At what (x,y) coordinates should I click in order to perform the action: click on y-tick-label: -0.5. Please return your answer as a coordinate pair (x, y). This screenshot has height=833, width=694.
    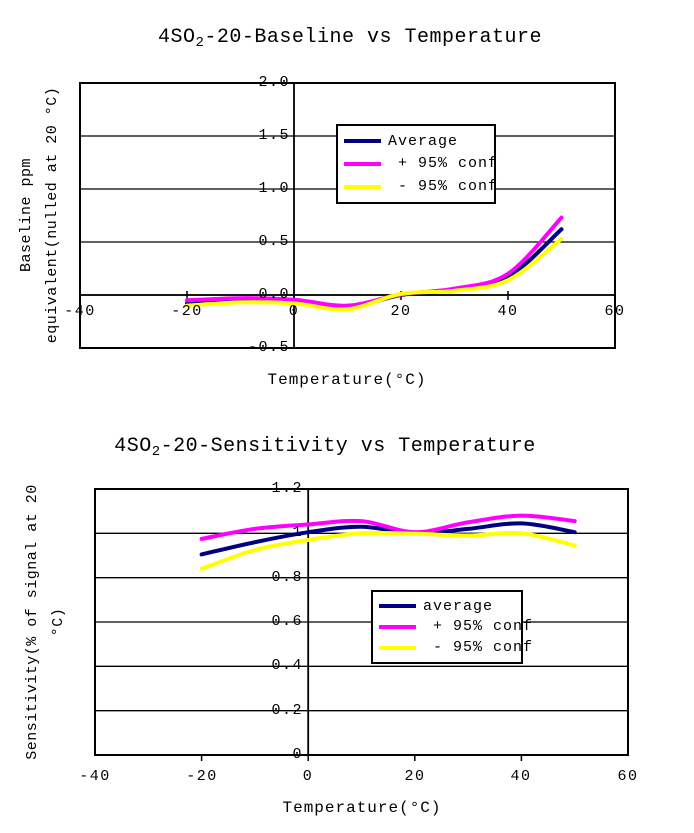
    Looking at the image, I should click on (268, 347).